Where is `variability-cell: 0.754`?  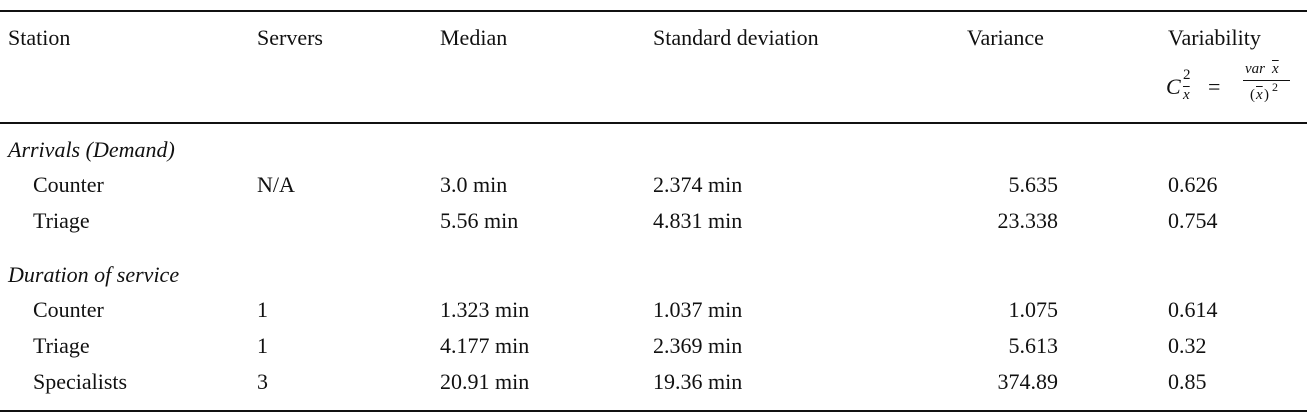 variability-cell: 0.754 is located at coordinates (1193, 220).